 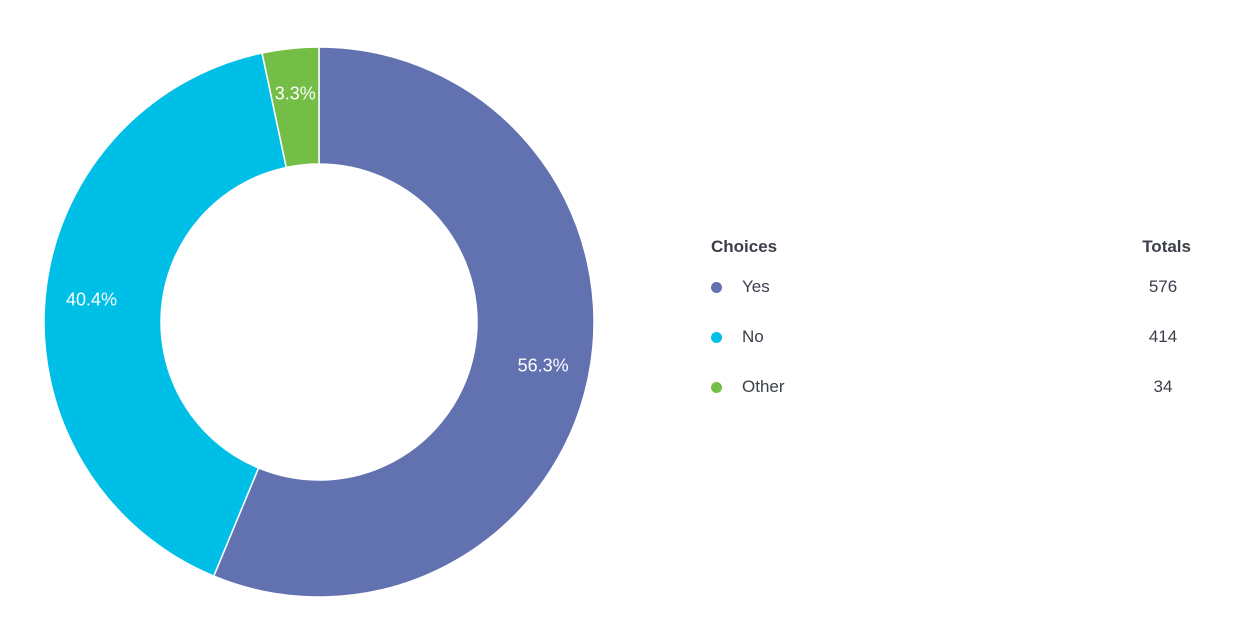 What do you see at coordinates (951, 247) in the screenshot?
I see `legend-header: Choices Totals` at bounding box center [951, 247].